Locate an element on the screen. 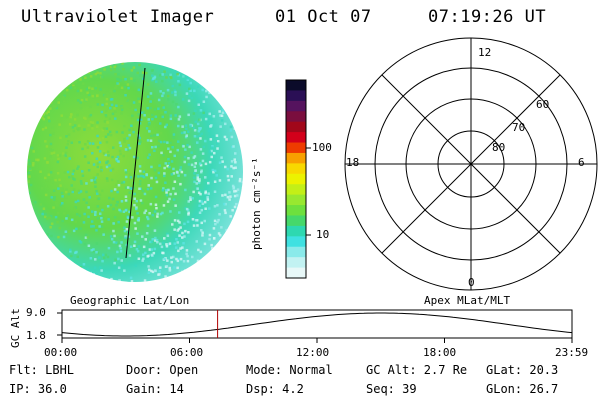 The width and height of the screenshot is (600, 400). terminator-line is located at coordinates (135, 163).